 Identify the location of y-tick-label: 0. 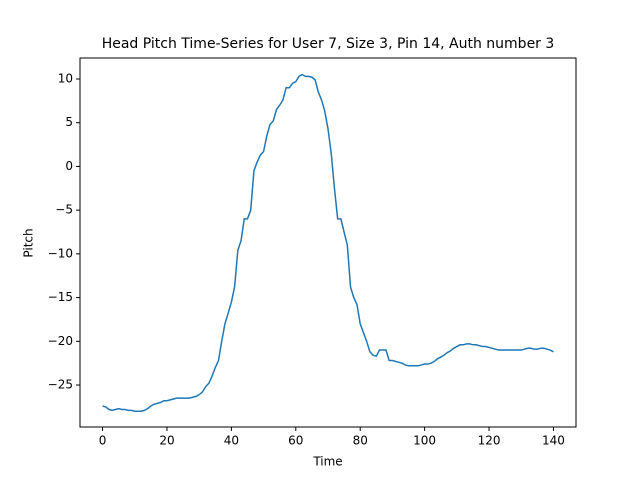
(69, 166).